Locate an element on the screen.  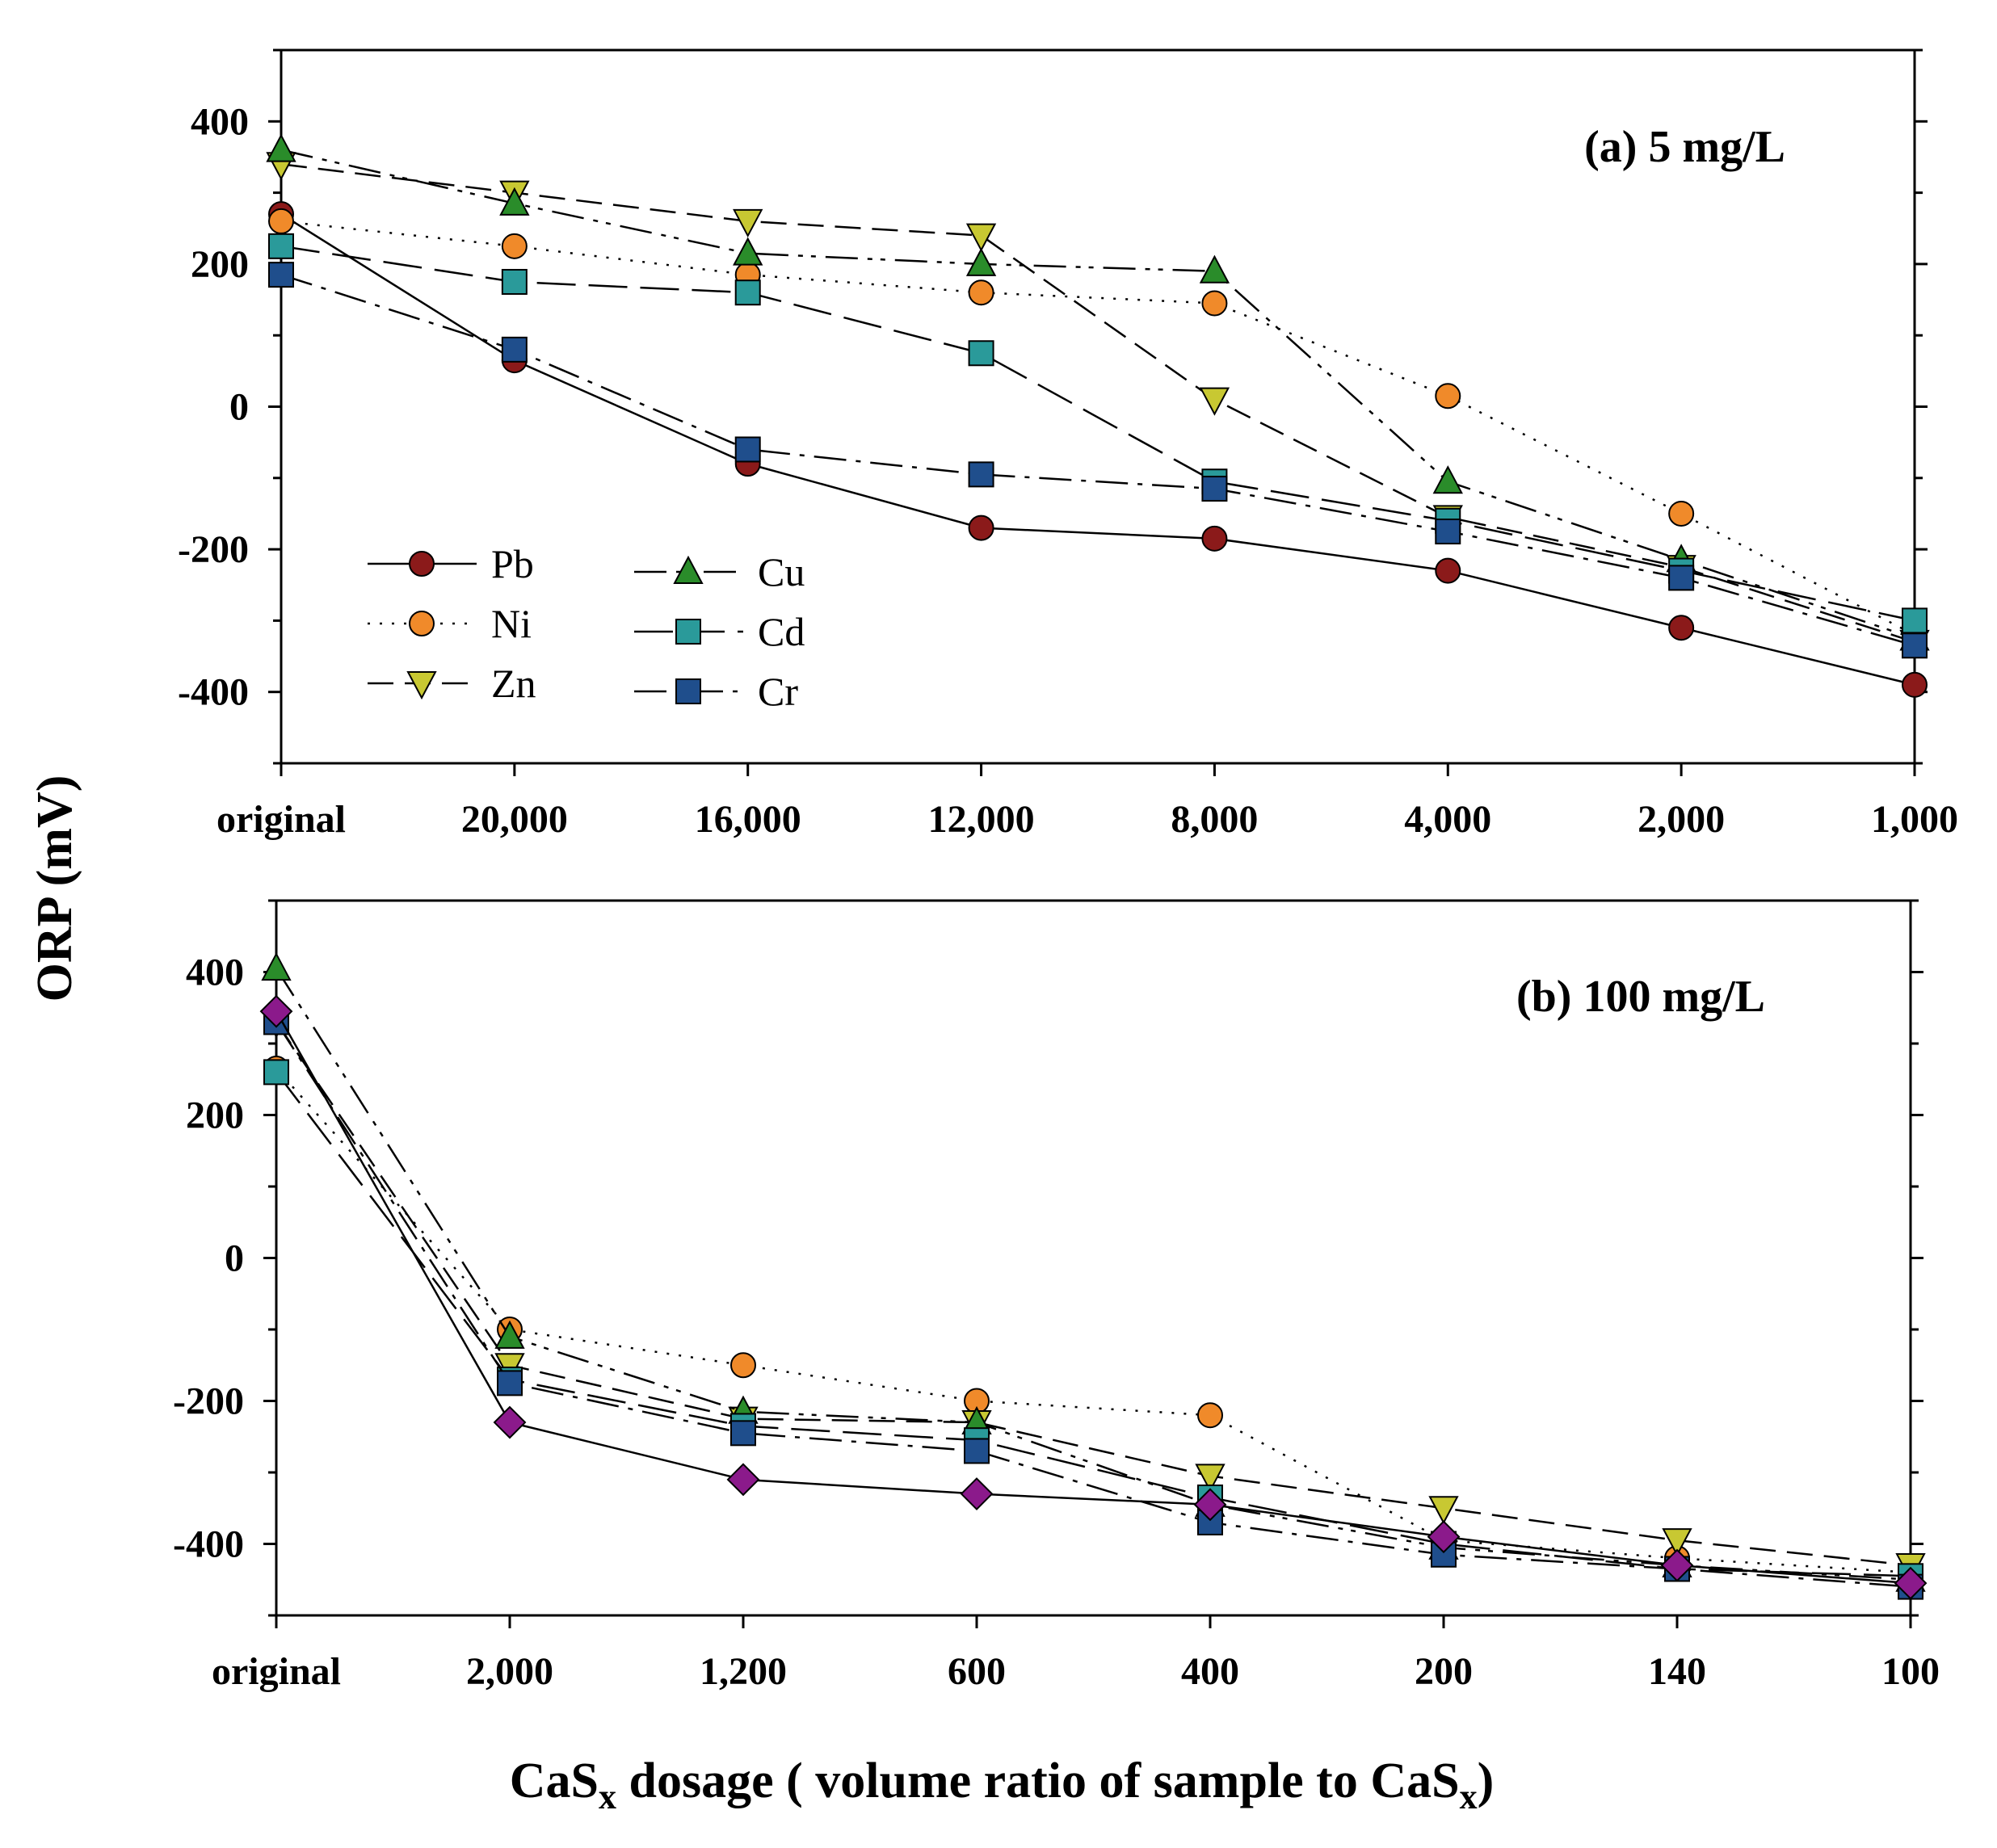
legend-label-cu: Cu is located at coordinates (781, 571).